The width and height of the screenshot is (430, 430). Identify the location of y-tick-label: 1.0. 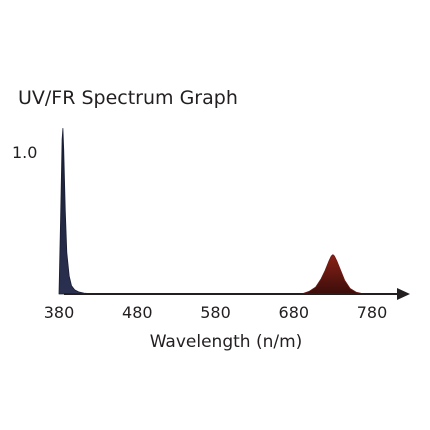
(24, 152).